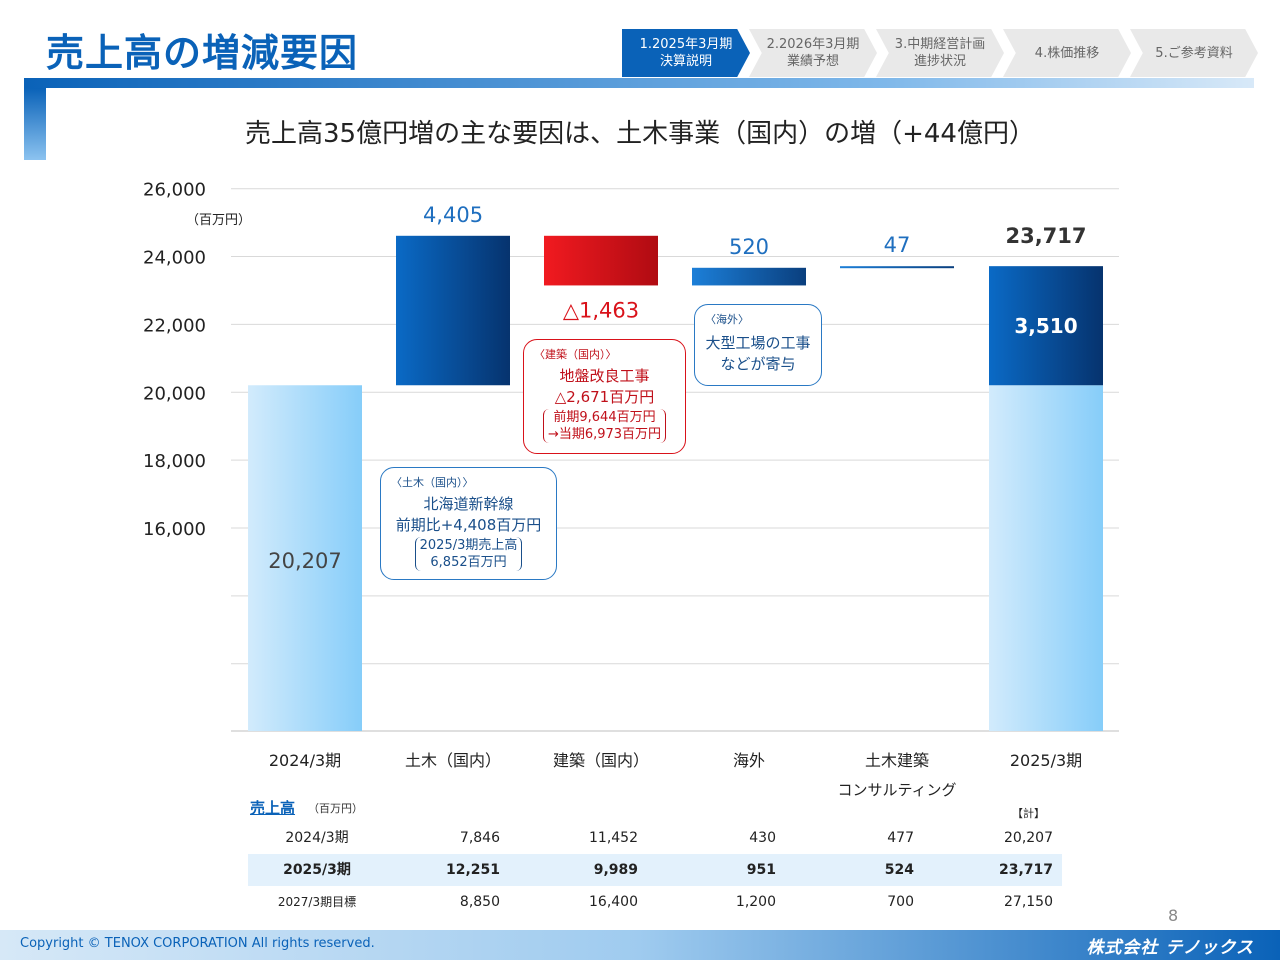 The width and height of the screenshot is (1280, 960). I want to click on callout-sub-line: 6,852百万円, so click(468, 562).